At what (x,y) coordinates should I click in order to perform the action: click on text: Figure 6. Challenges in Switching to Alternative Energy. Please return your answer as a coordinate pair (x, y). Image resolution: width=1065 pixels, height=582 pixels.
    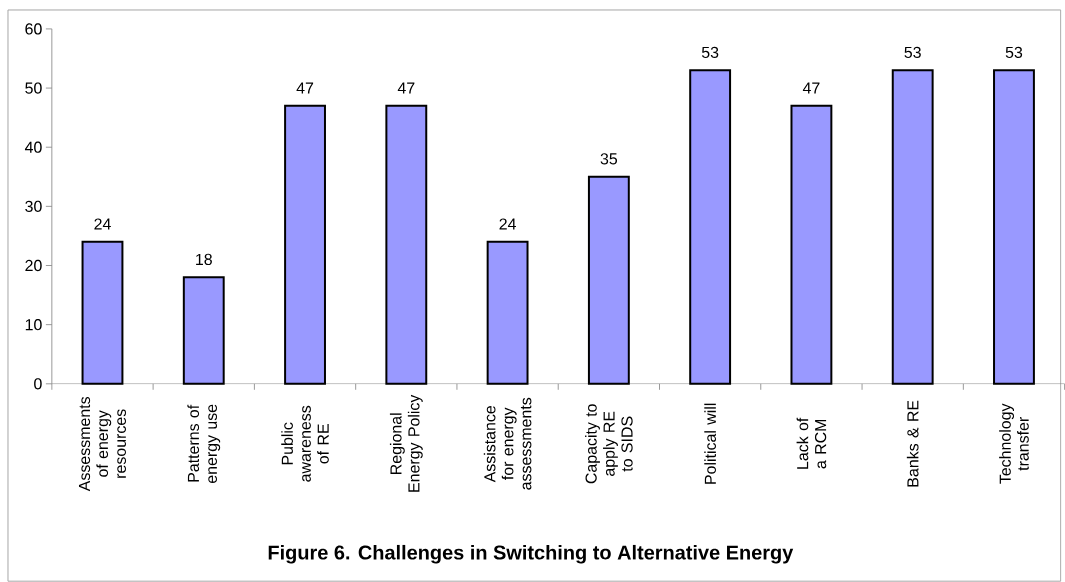
    Looking at the image, I should click on (531, 554).